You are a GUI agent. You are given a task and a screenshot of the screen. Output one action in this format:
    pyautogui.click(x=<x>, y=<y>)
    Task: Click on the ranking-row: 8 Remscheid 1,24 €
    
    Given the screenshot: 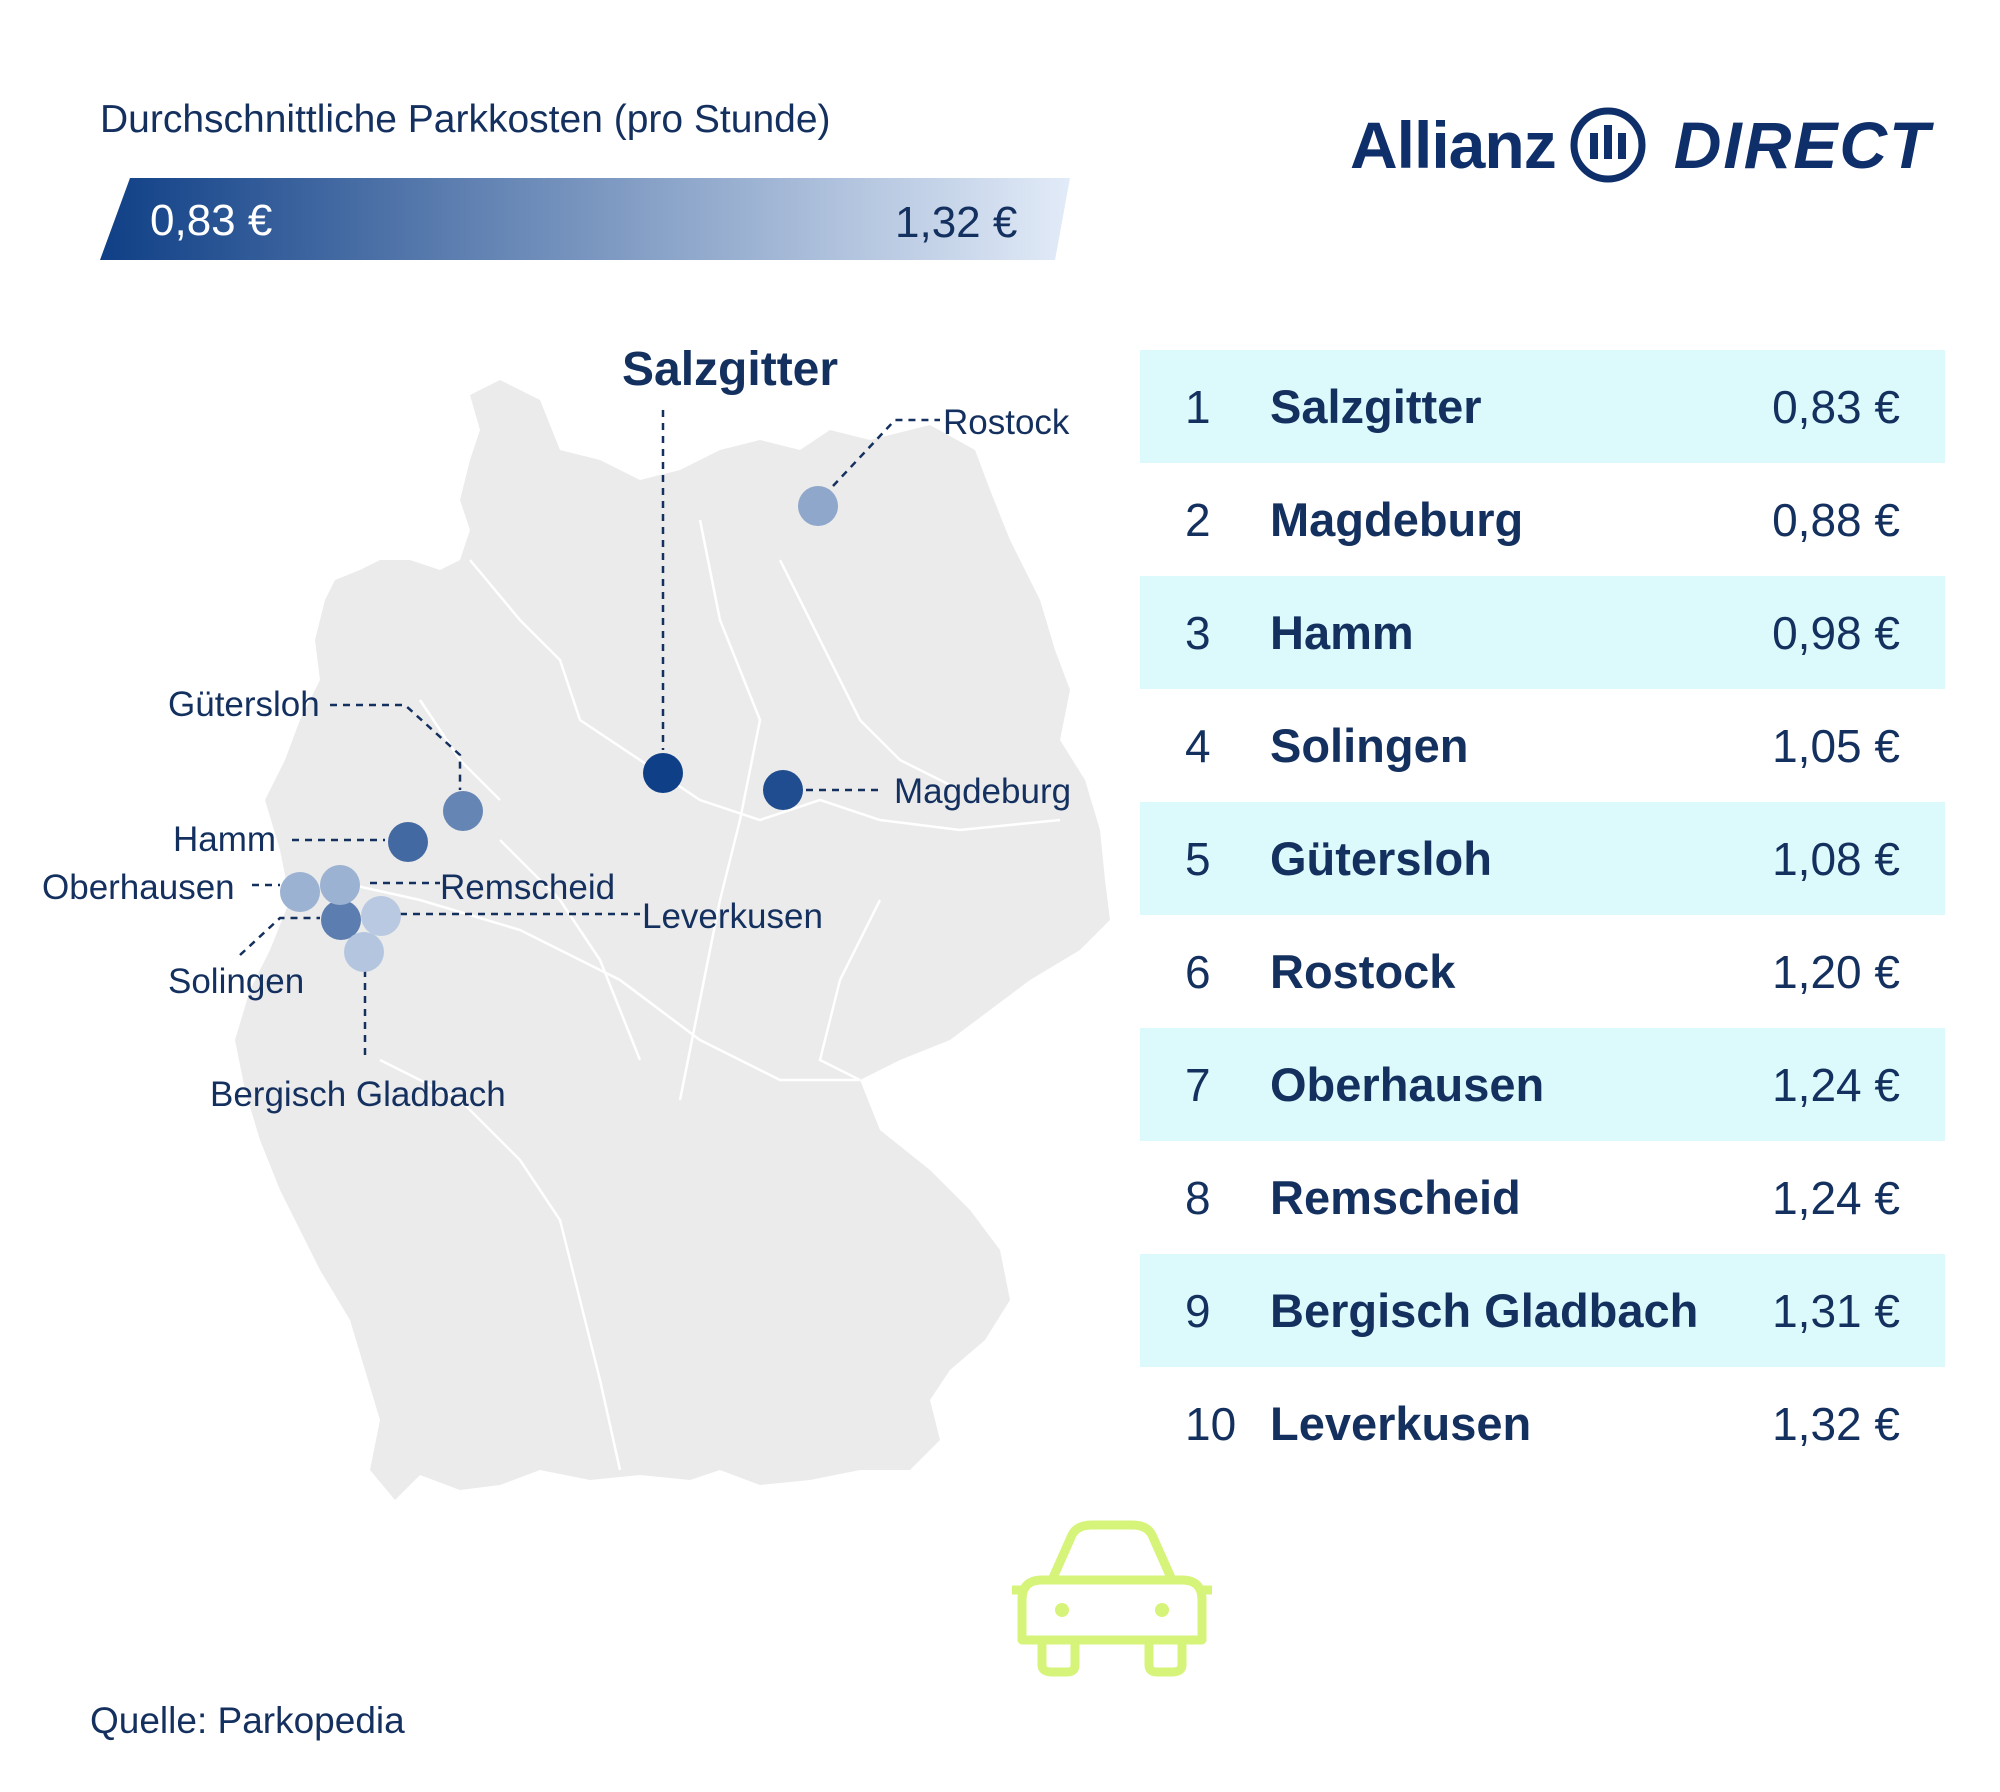 What is the action you would take?
    pyautogui.click(x=1542, y=1197)
    